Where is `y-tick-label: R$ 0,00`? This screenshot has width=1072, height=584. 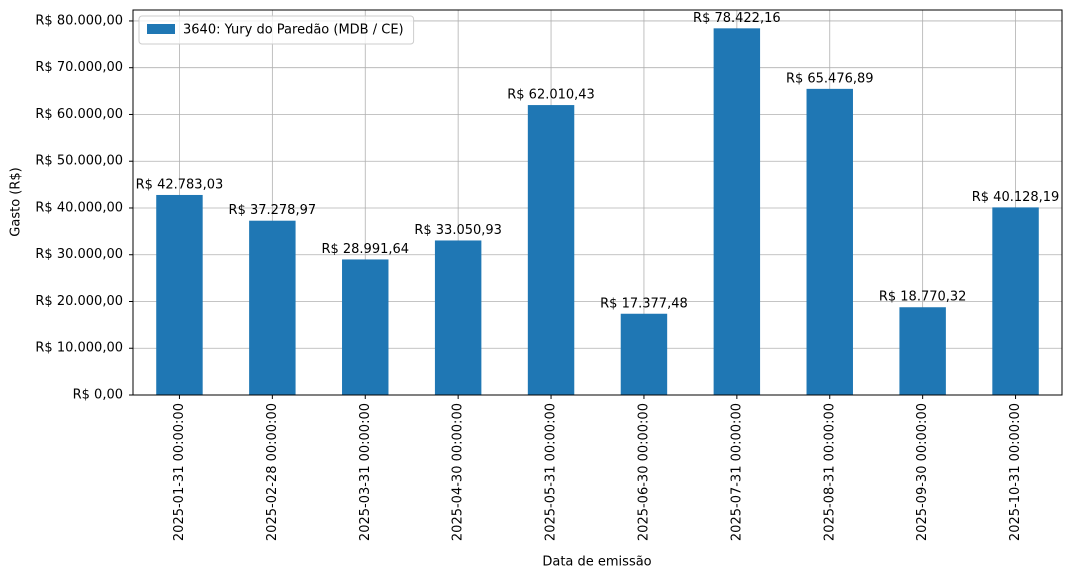
y-tick-label: R$ 0,00 is located at coordinates (98, 395).